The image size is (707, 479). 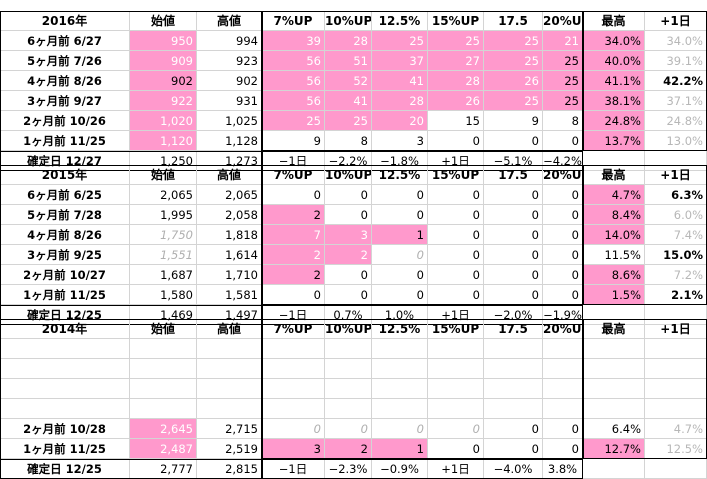 What do you see at coordinates (65, 255) in the screenshot?
I see `row-label: 3ヶ月前 9/25` at bounding box center [65, 255].